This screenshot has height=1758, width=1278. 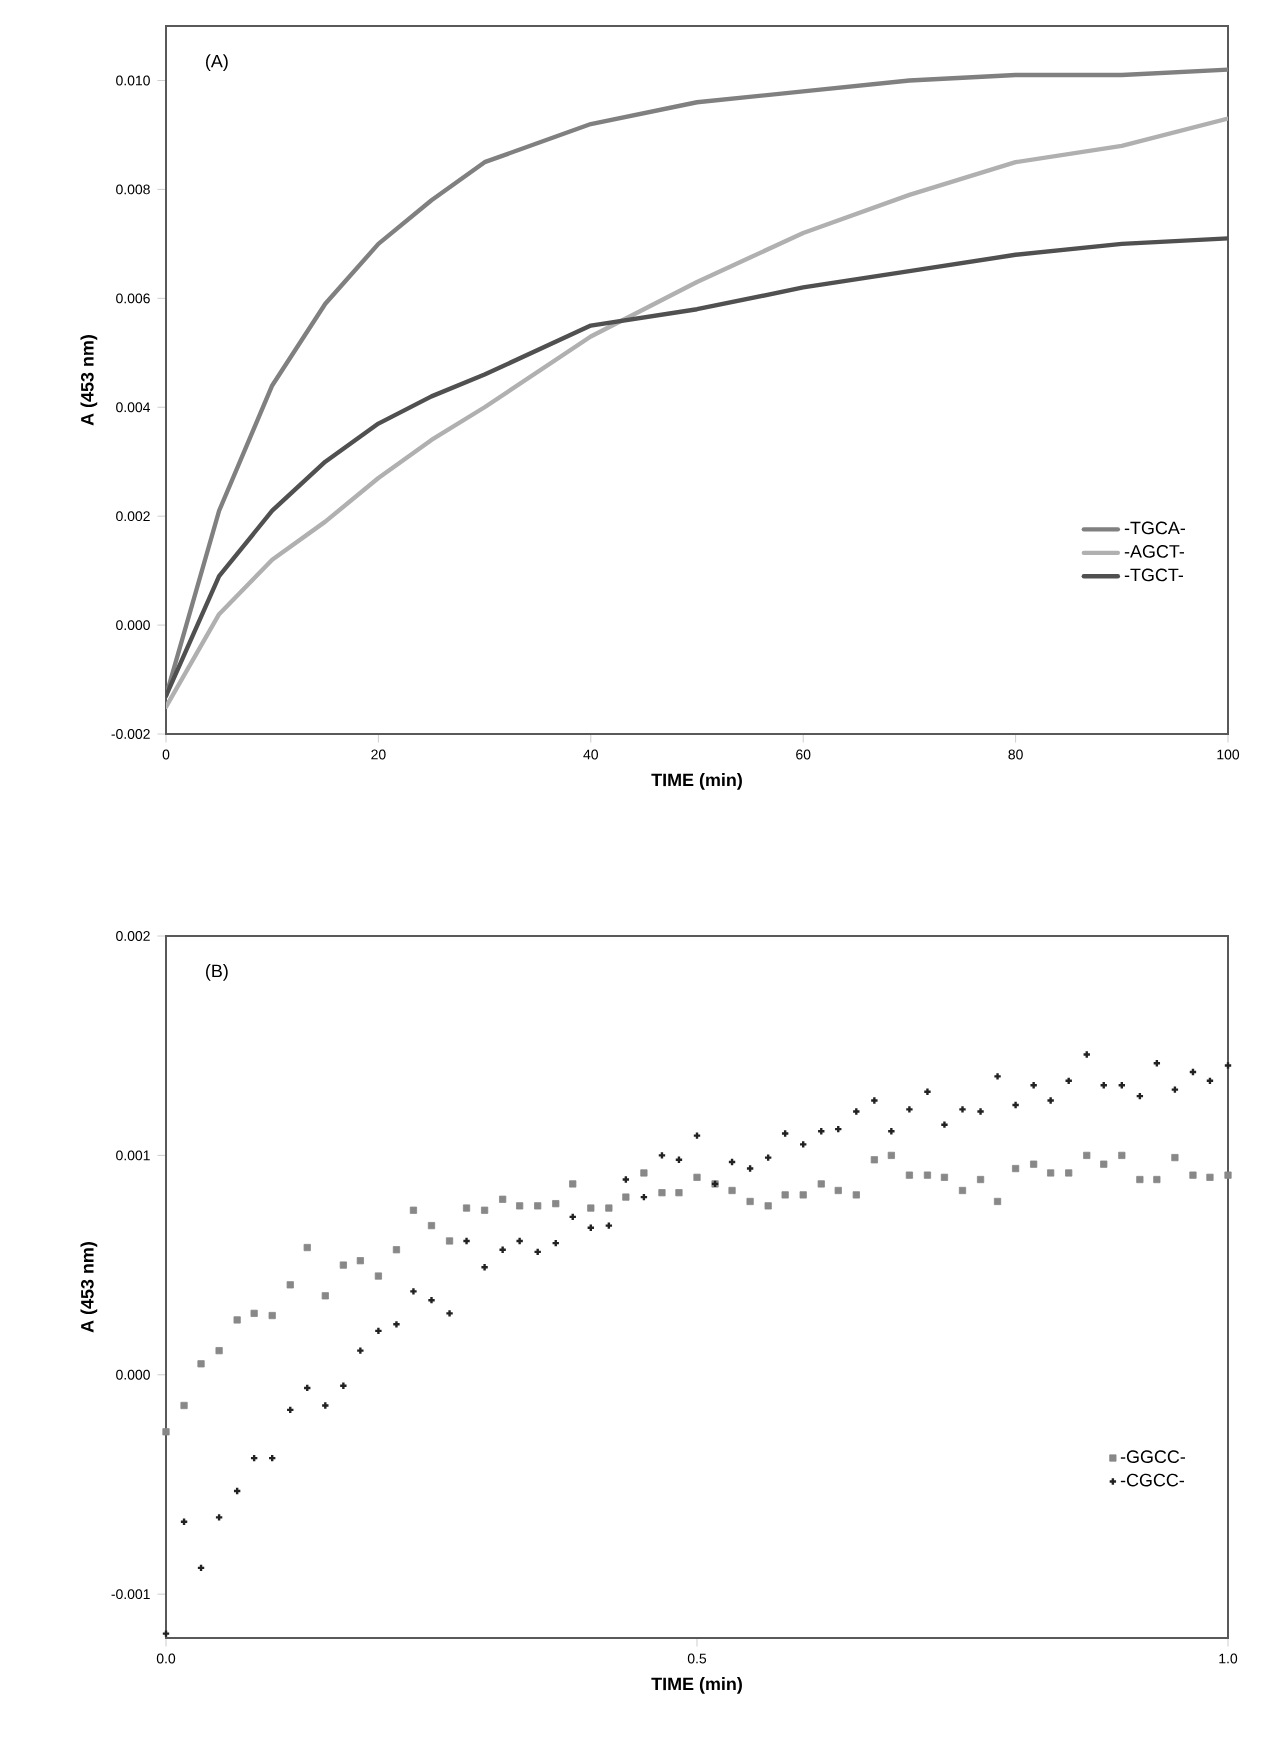 I want to click on annotation: (B), so click(x=217, y=972).